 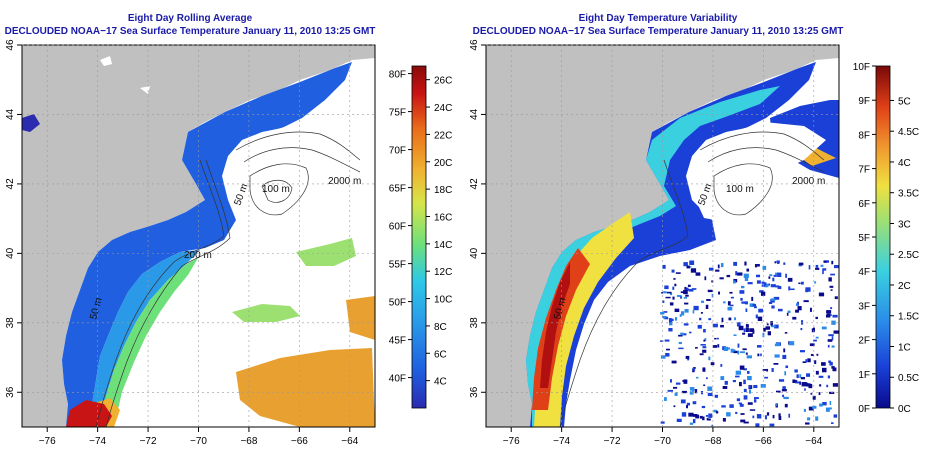 What do you see at coordinates (397, 75) in the screenshot?
I see `colorbar-f-label: 80F` at bounding box center [397, 75].